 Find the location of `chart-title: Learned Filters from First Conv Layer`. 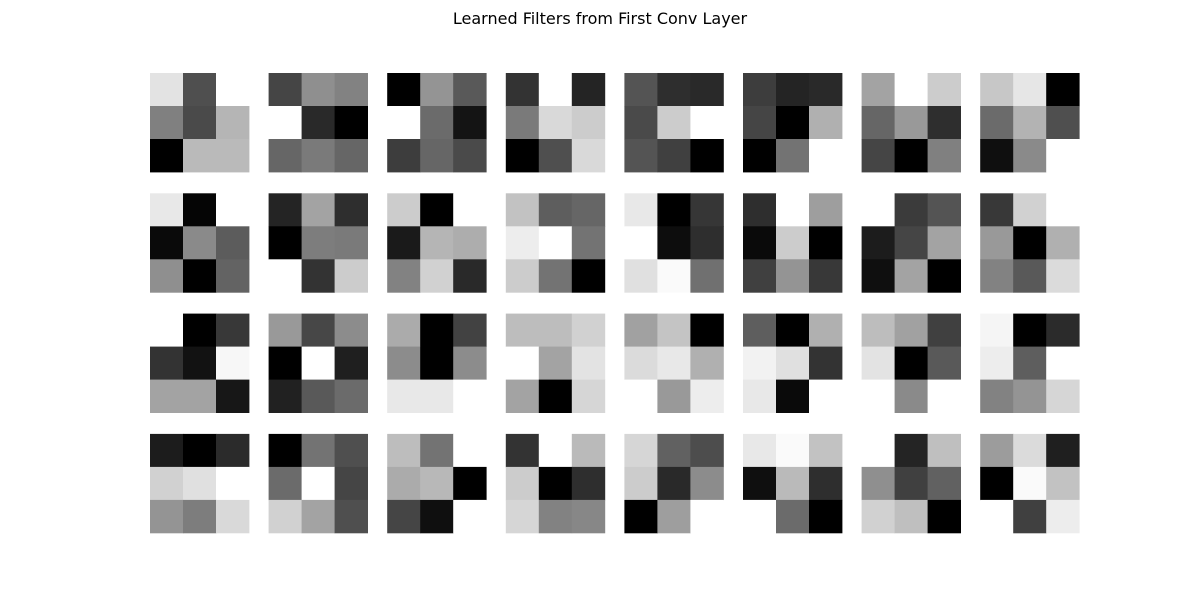

chart-title: Learned Filters from First Conv Layer is located at coordinates (600, 18).